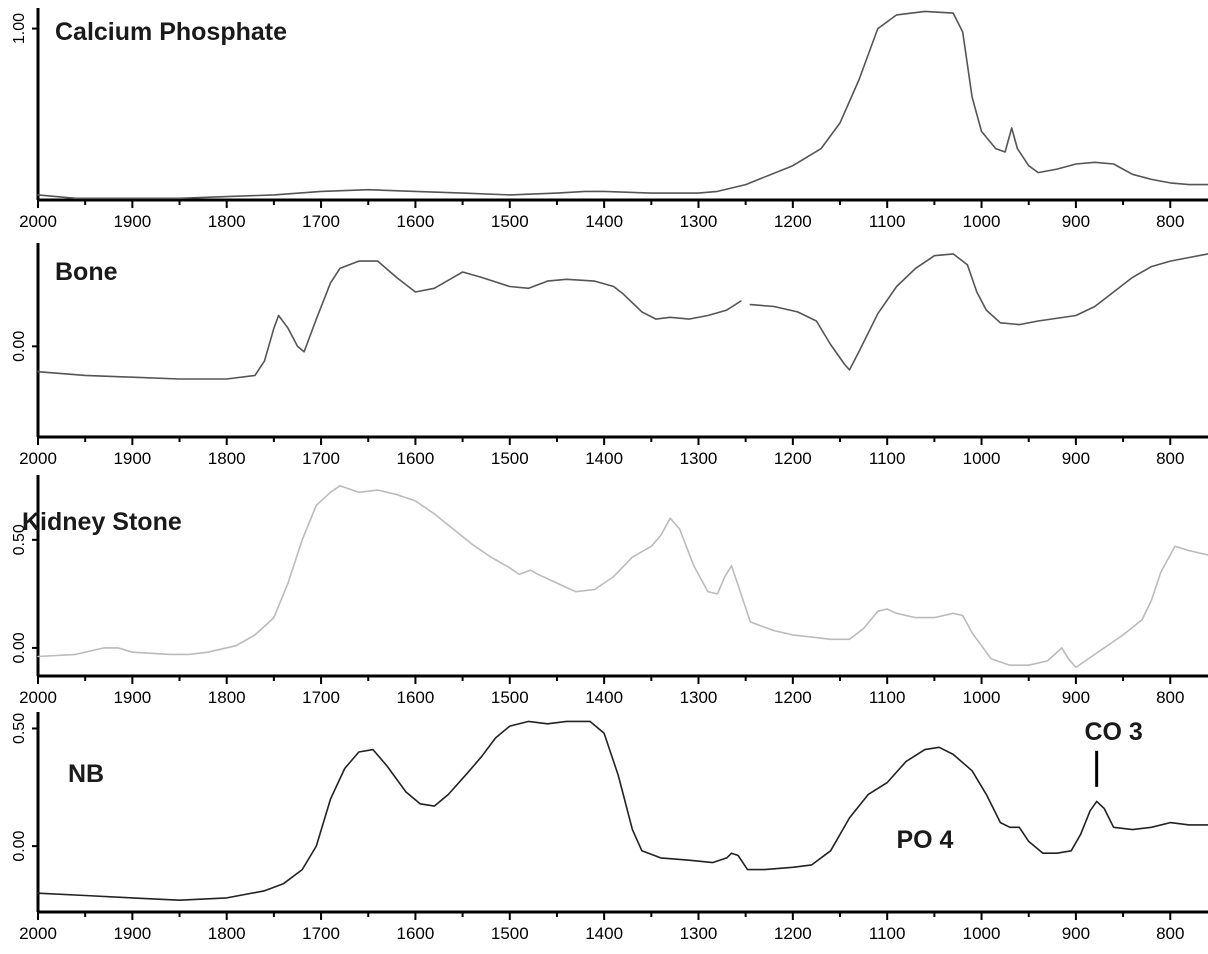 The height and width of the screenshot is (954, 1208). Describe the element at coordinates (86, 774) in the screenshot. I see `panel-title: NB` at that location.